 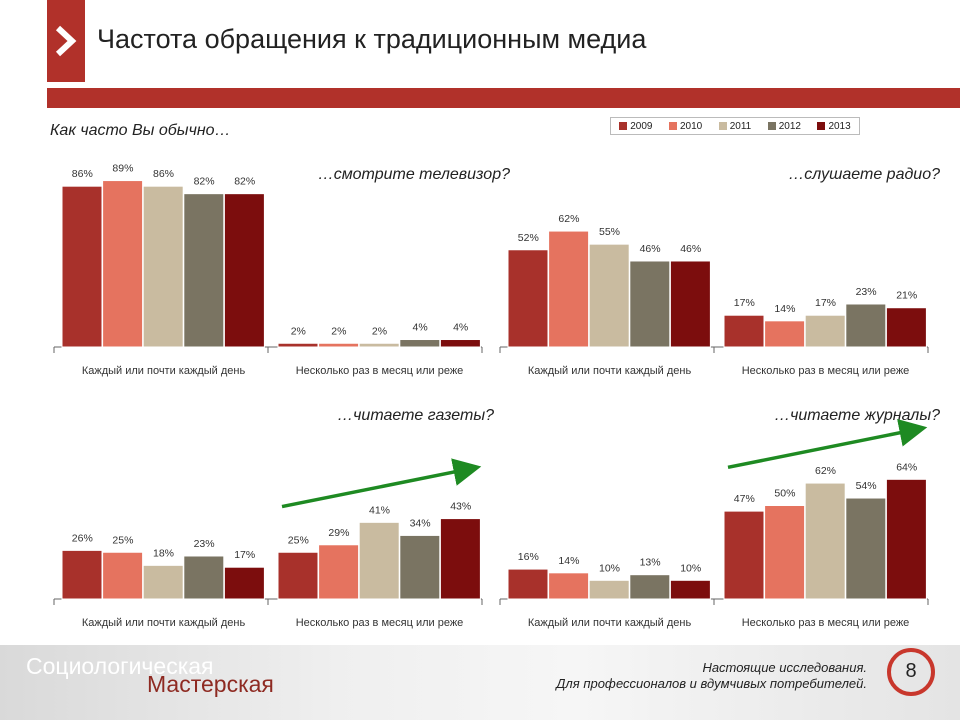 What do you see at coordinates (685, 126) in the screenshot?
I see `legend-item-2010: 2010` at bounding box center [685, 126].